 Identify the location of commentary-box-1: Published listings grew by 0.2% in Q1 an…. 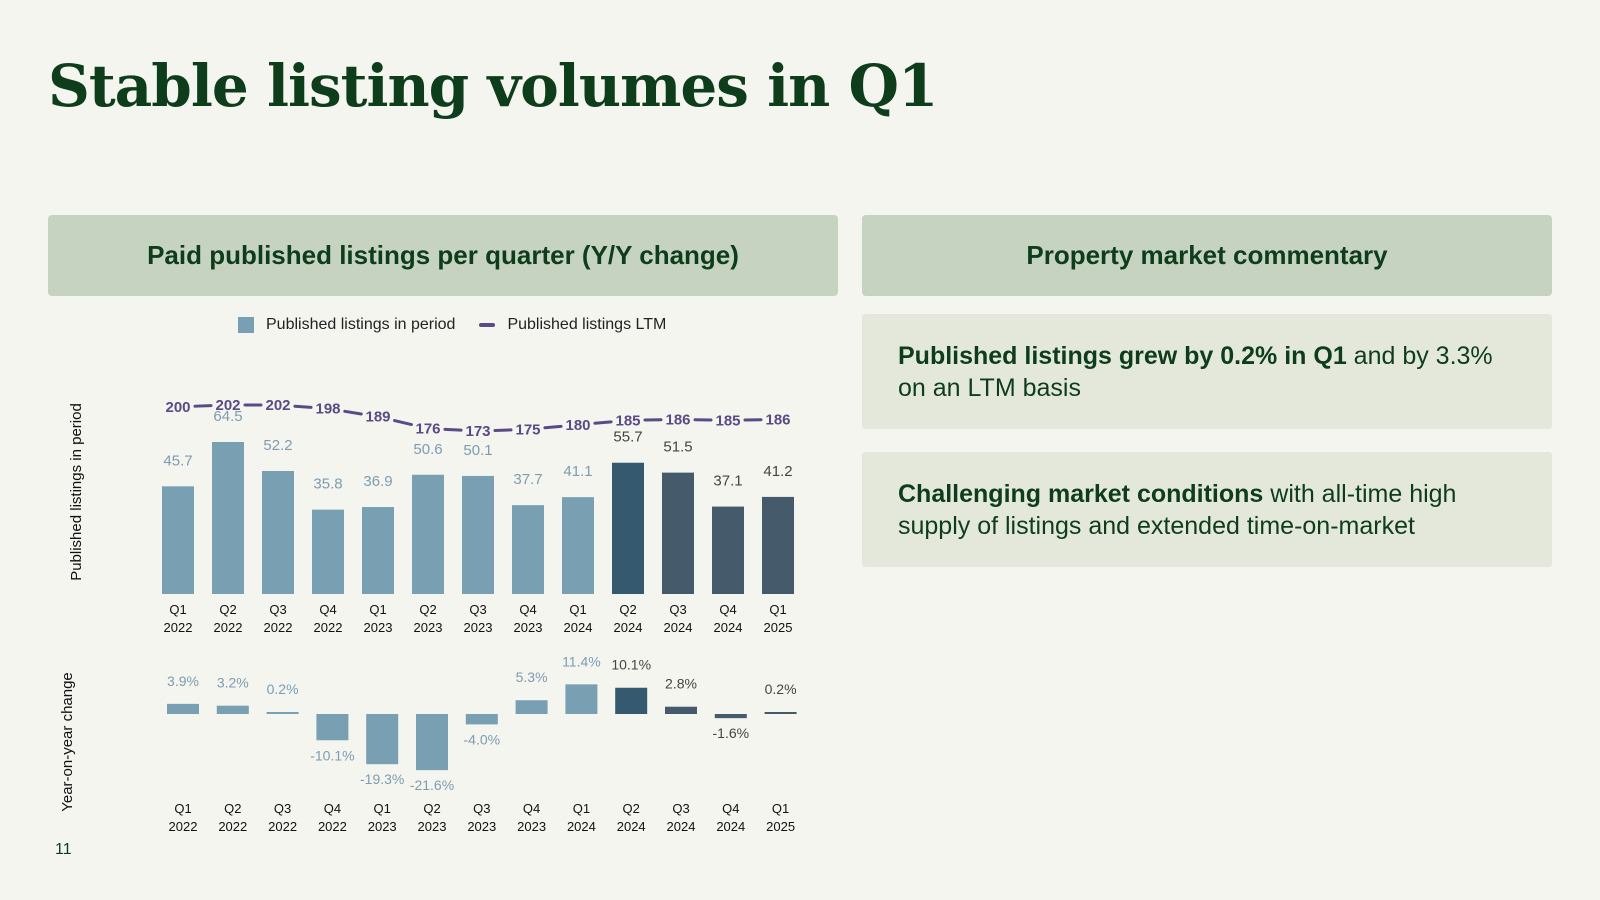
(1207, 371).